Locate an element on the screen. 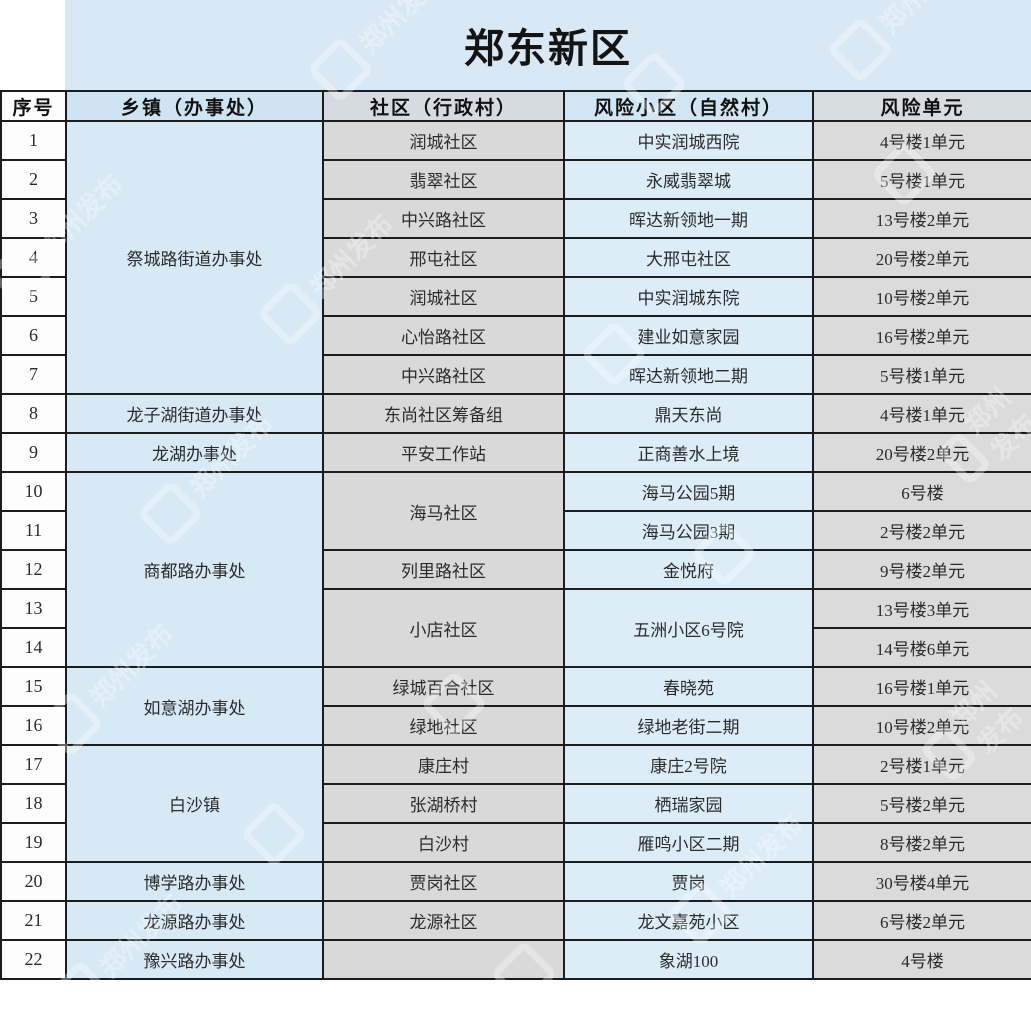 The width and height of the screenshot is (1031, 1028). community-cell is located at coordinates (443, 959).